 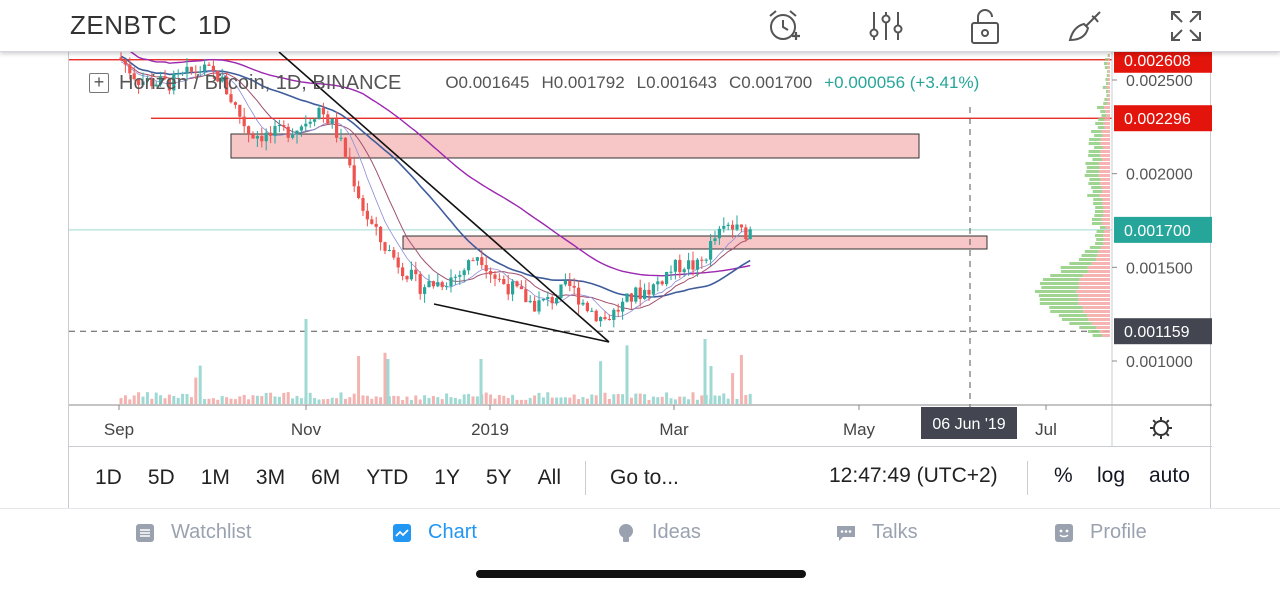 I want to click on indicators-icon, so click(x=886, y=26).